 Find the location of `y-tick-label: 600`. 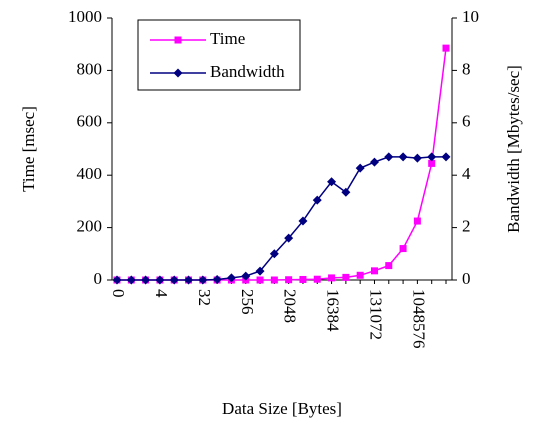

y-tick-label: 600 is located at coordinates (90, 121).